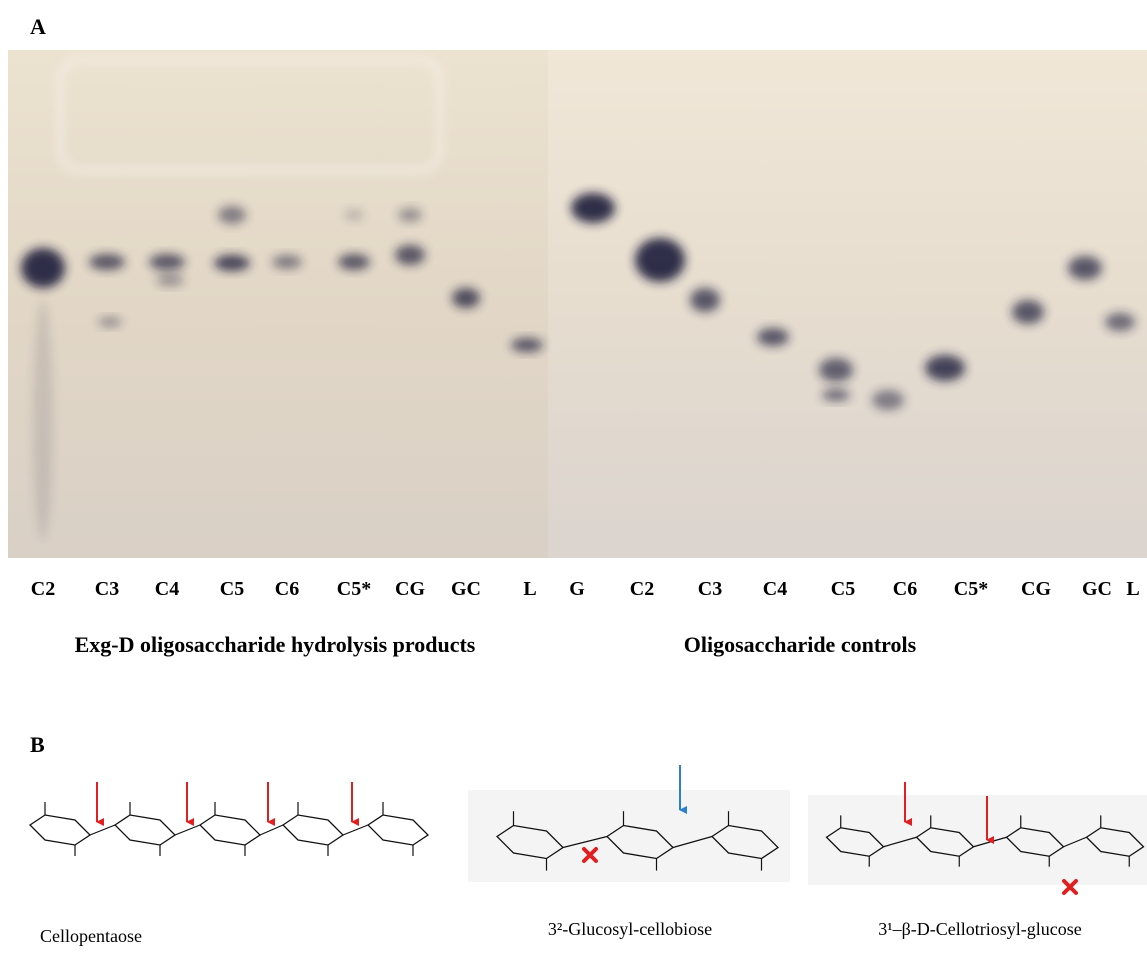 Image resolution: width=1147 pixels, height=965 pixels. Describe the element at coordinates (38, 26) in the screenshot. I see `panel-label: A` at that location.